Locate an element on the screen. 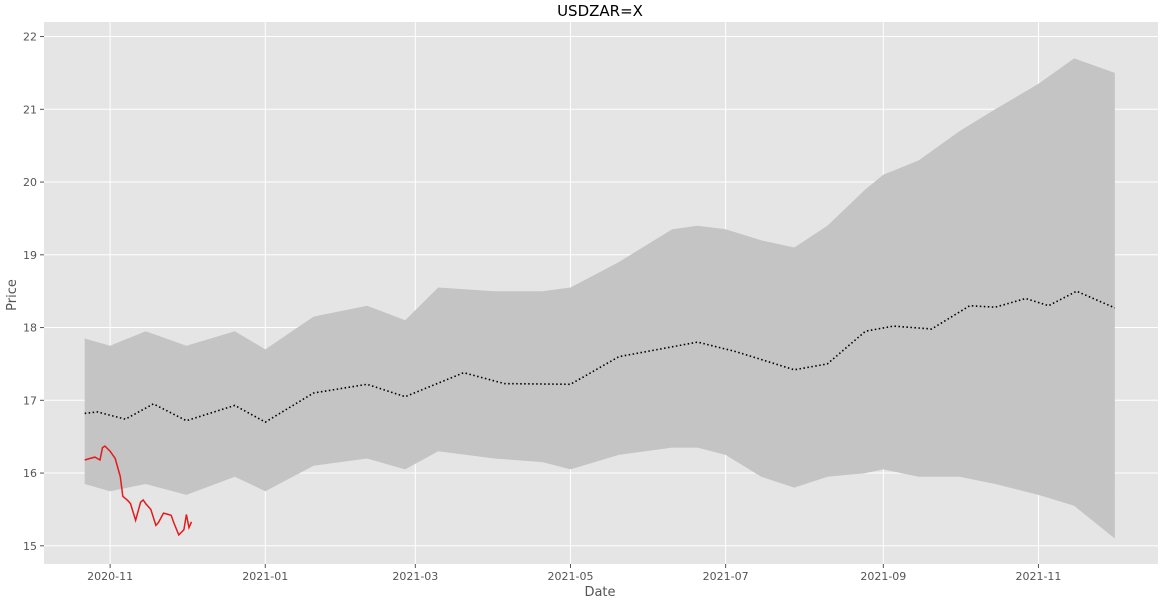  x-tick-label: 2020-11 is located at coordinates (110, 576).